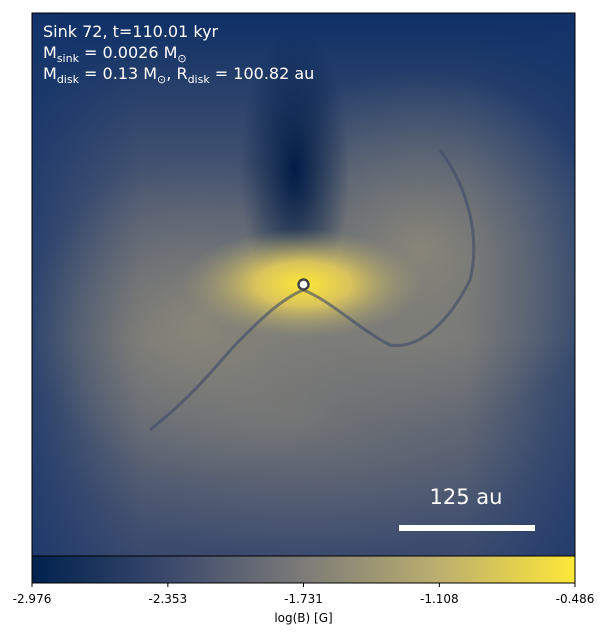 Image resolution: width=607 pixels, height=640 pixels. I want to click on annotation-text: = 0.0026 M, so click(128, 52).